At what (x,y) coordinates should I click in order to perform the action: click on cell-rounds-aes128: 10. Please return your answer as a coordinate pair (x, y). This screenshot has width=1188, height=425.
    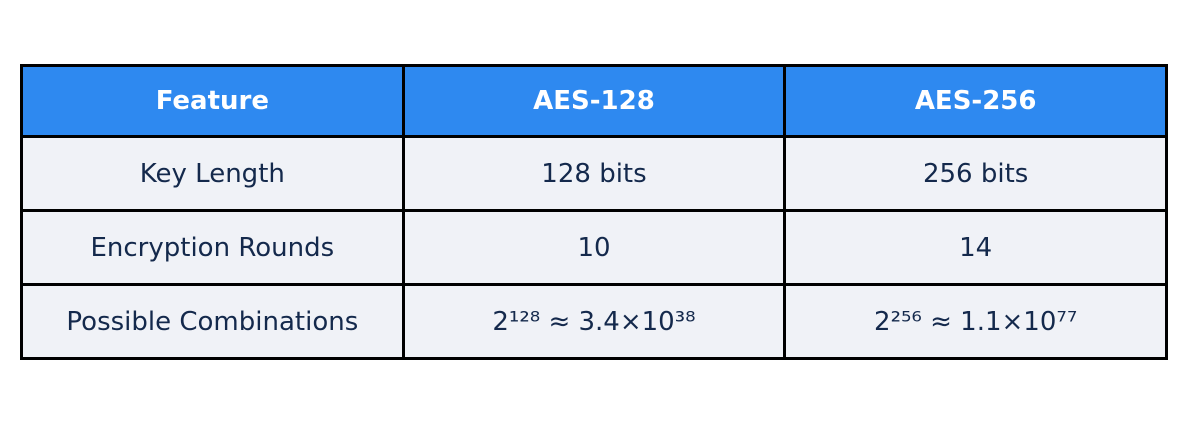
    Looking at the image, I should click on (594, 247).